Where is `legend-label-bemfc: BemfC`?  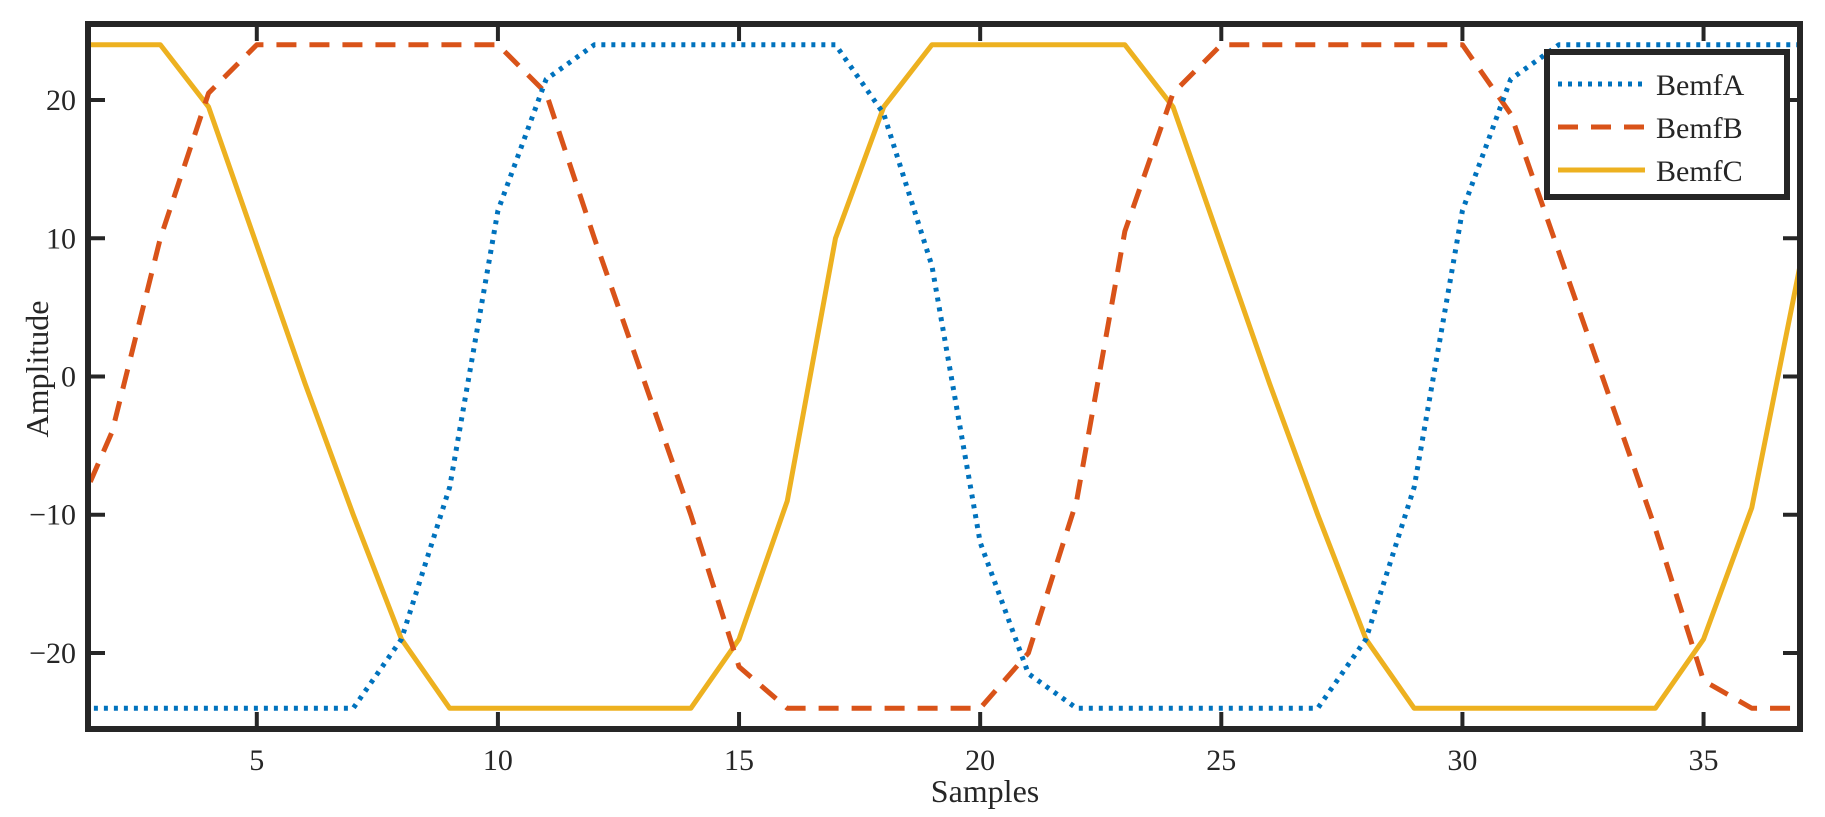
legend-label-bemfc: BemfC is located at coordinates (1699, 171).